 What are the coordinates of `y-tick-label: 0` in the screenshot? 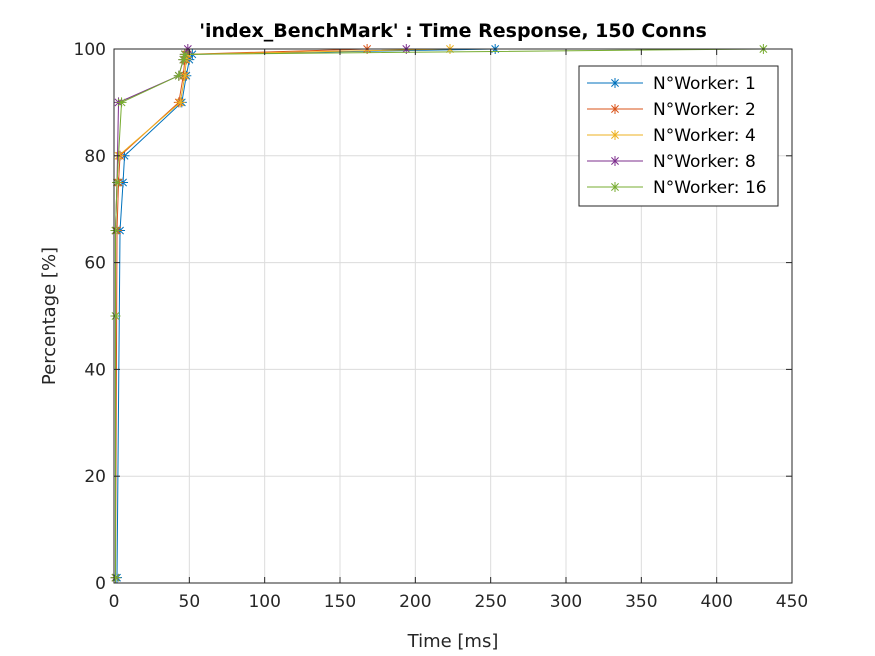 It's located at (100, 584).